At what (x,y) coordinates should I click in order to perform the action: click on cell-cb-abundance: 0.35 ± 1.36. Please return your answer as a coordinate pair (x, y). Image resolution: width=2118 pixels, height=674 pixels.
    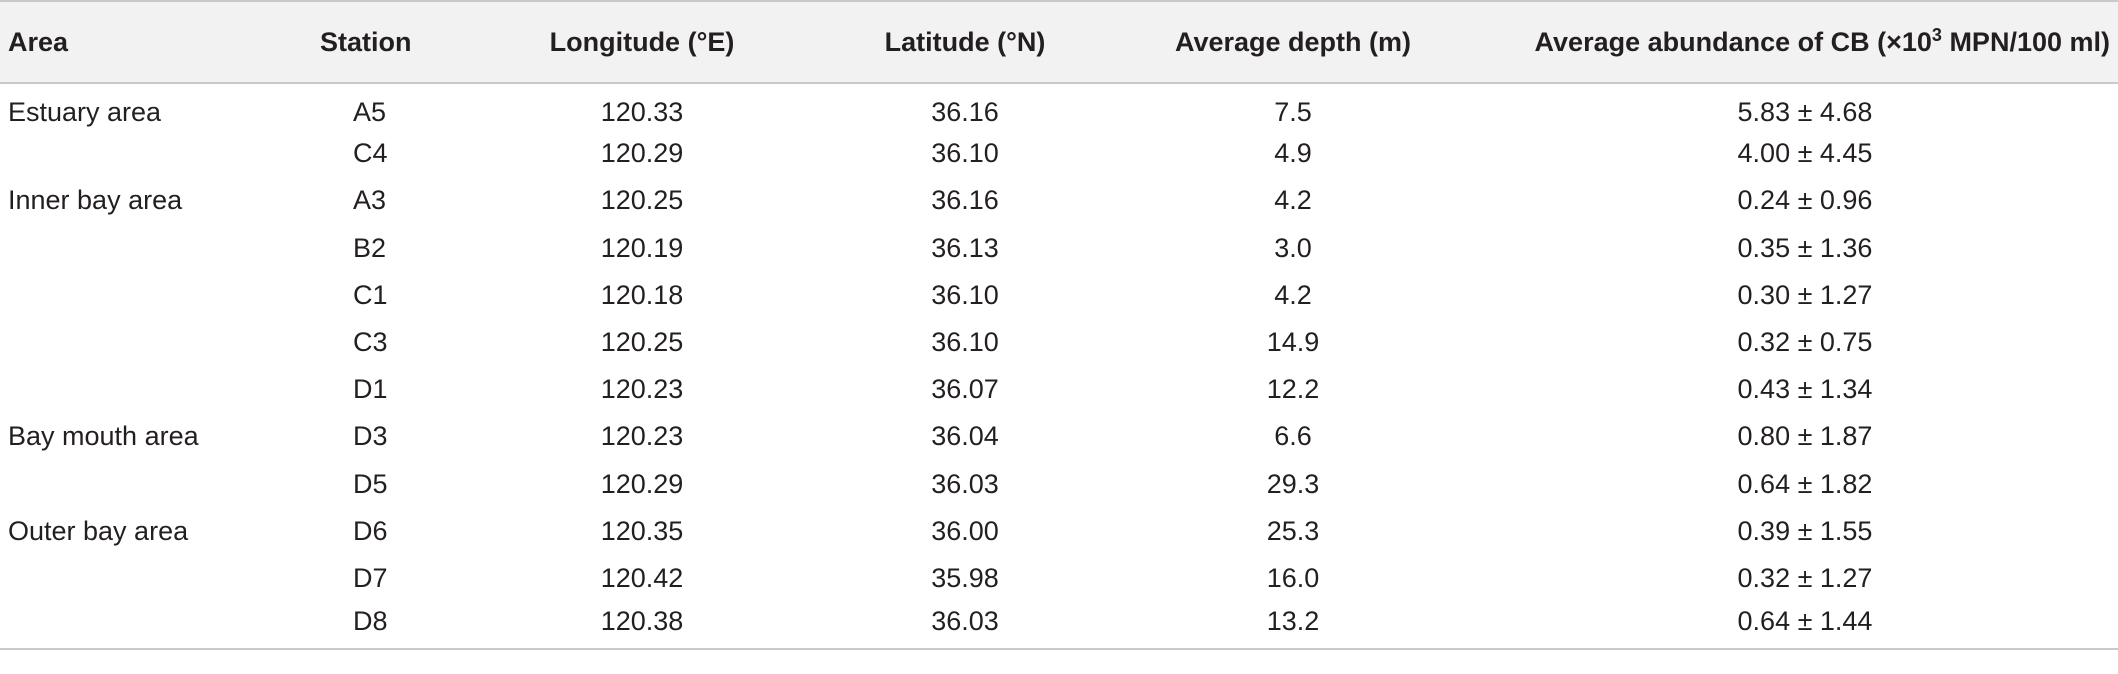
    Looking at the image, I should click on (1805, 247).